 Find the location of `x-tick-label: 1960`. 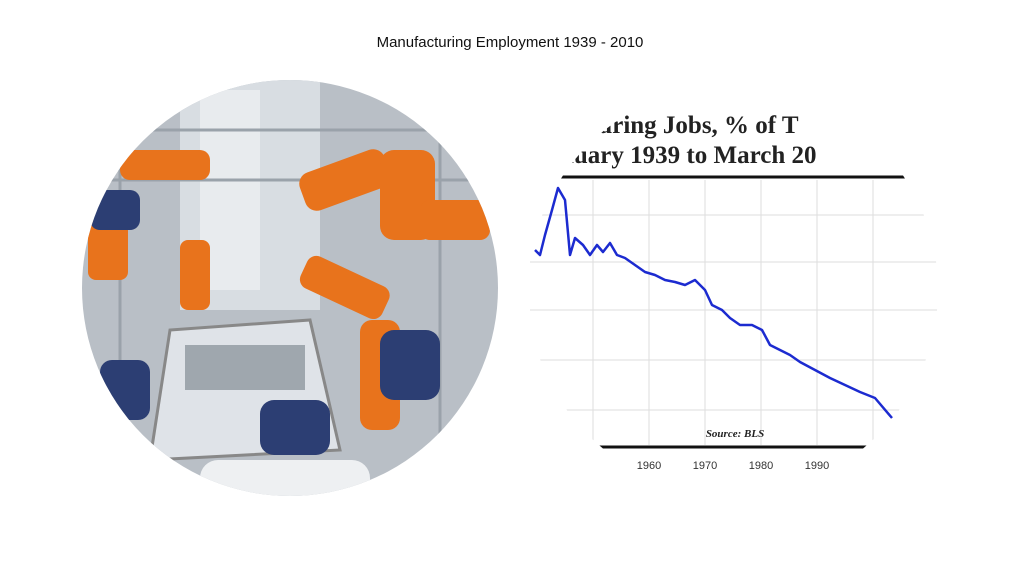

x-tick-label: 1960 is located at coordinates (649, 466).